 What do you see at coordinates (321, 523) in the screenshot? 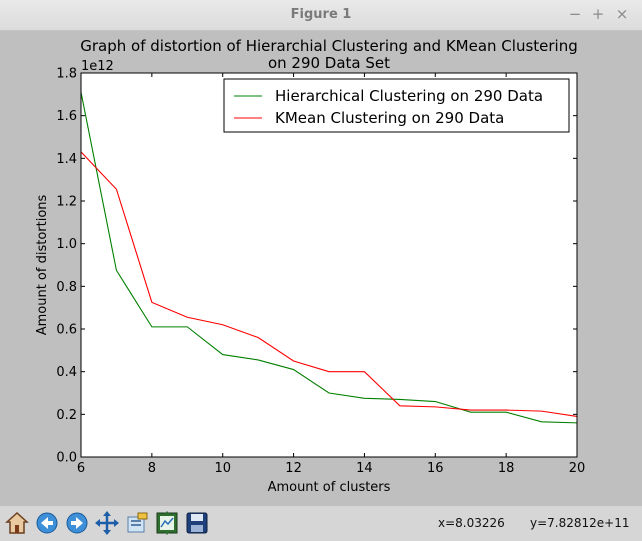
I see `navigation-toolbar: x=8.03226 y=7.82812e+11` at bounding box center [321, 523].